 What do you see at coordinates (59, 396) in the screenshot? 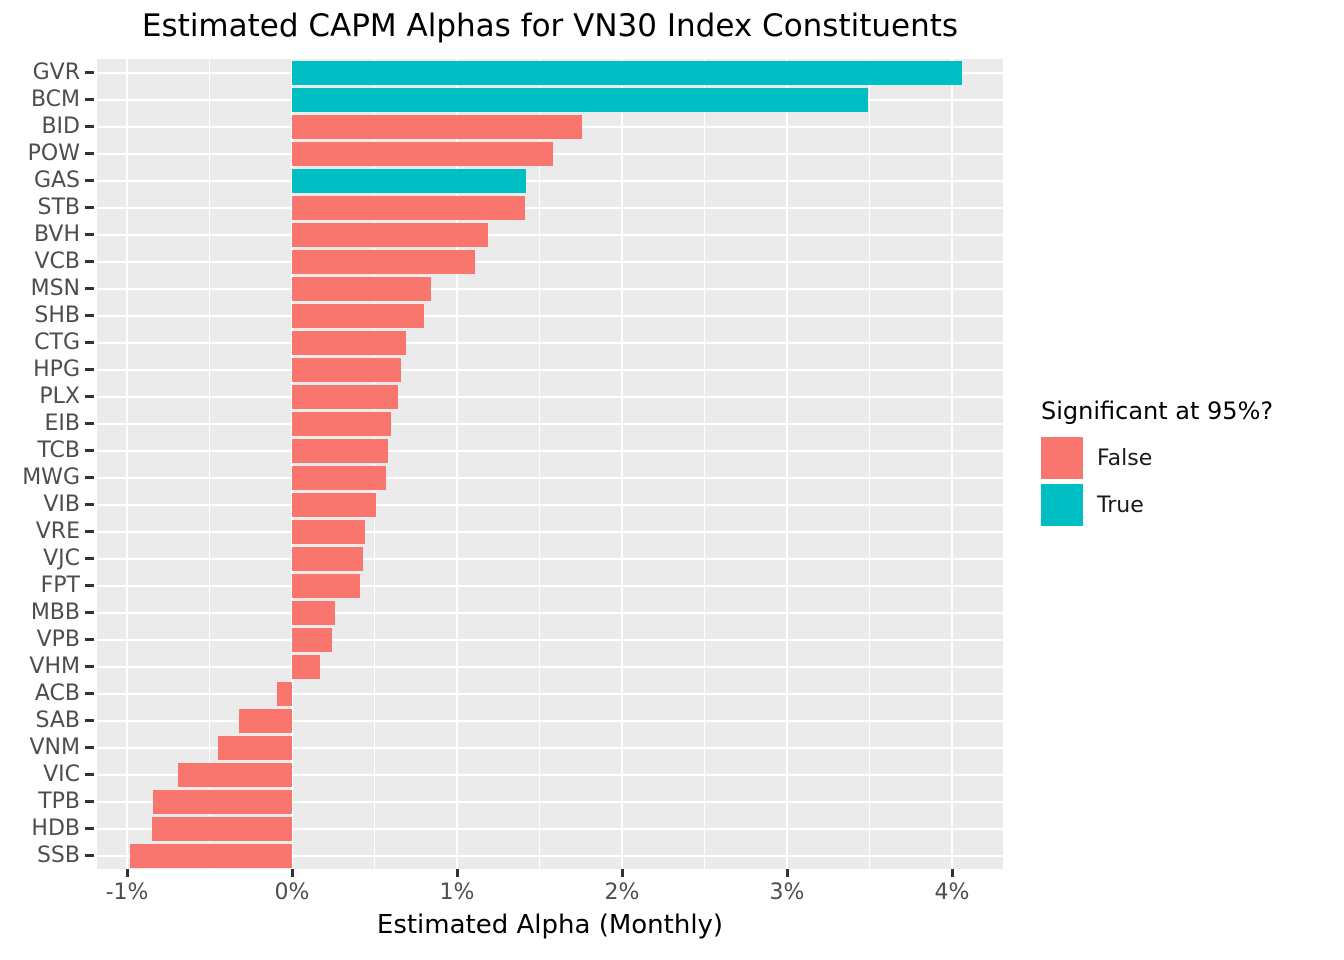
I see `y-axis-label-PLX: PLX` at bounding box center [59, 396].